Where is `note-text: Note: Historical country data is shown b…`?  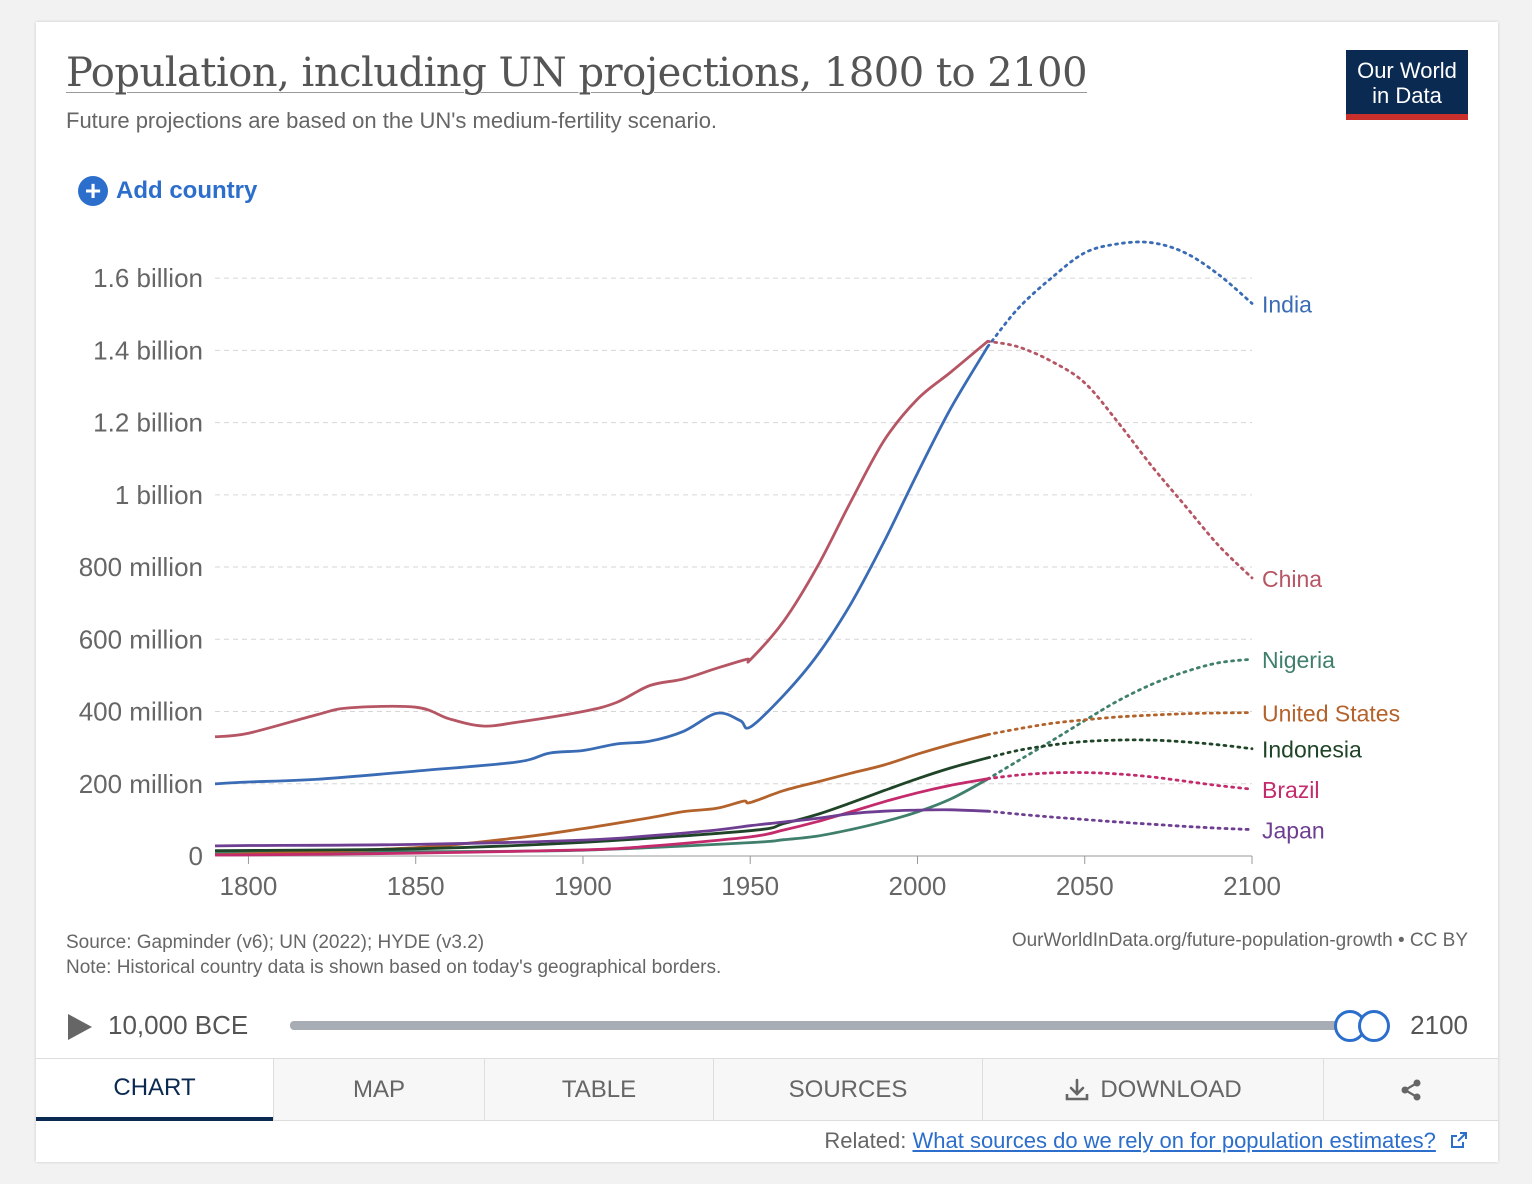
note-text: Note: Historical country data is shown b… is located at coordinates (394, 967).